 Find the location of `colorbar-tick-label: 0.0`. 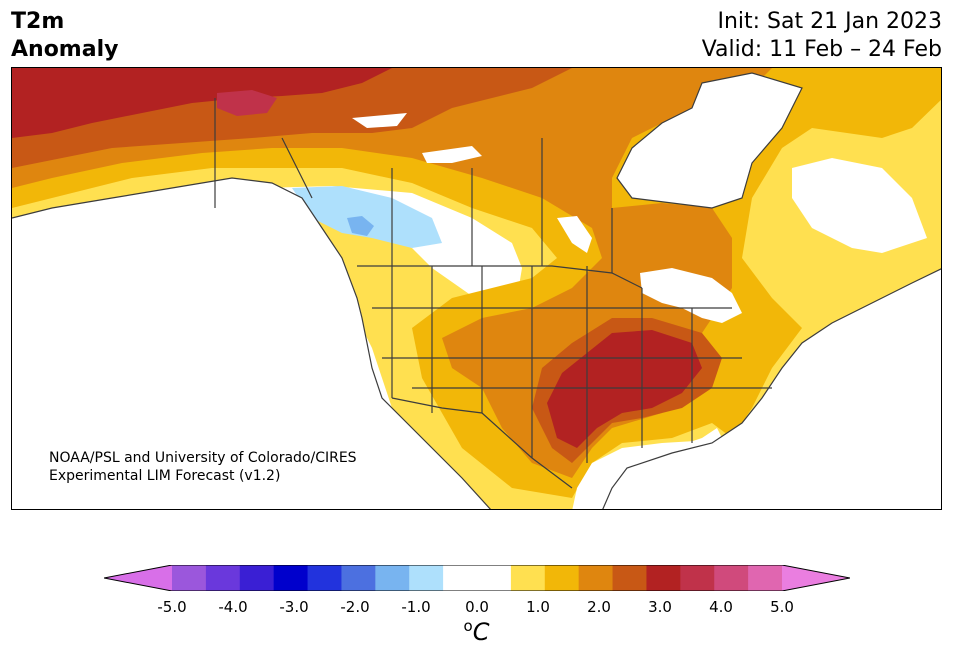

colorbar-tick-label: 0.0 is located at coordinates (477, 607).